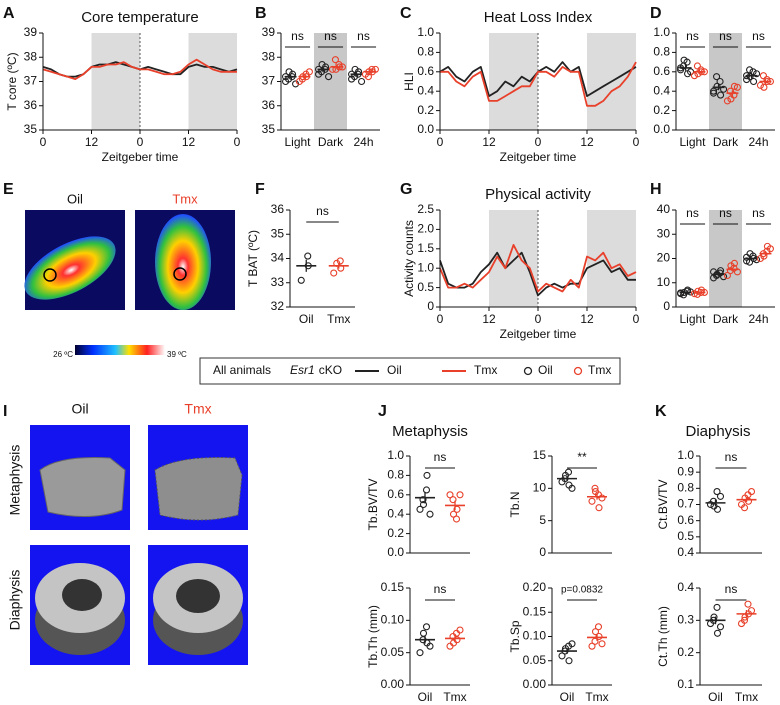  Describe the element at coordinates (406, 13) in the screenshot. I see `panel-label: C` at that location.